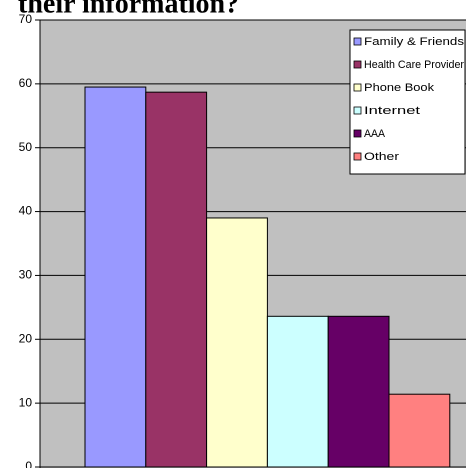 Image resolution: width=466 pixels, height=468 pixels. I want to click on legend-label: Phone Book, so click(399, 88).